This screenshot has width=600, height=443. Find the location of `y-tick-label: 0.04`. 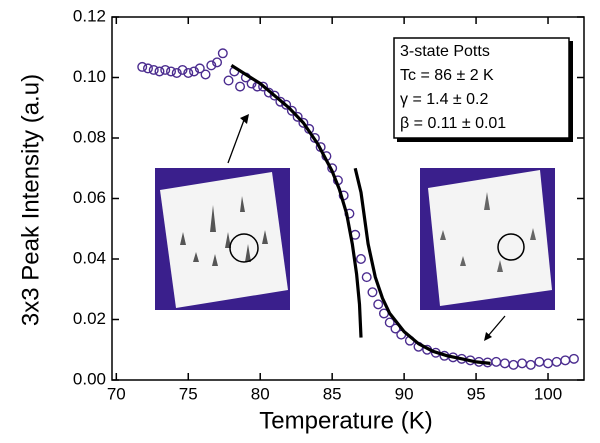

y-tick-label: 0.04 is located at coordinates (89, 257).